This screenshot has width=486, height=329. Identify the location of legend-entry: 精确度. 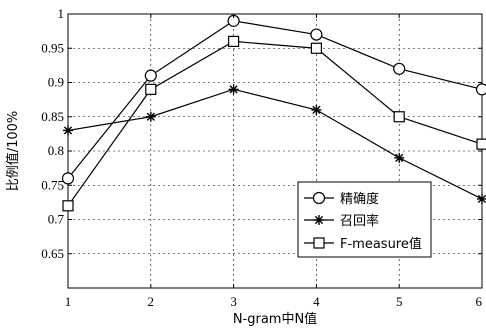
(341, 199).